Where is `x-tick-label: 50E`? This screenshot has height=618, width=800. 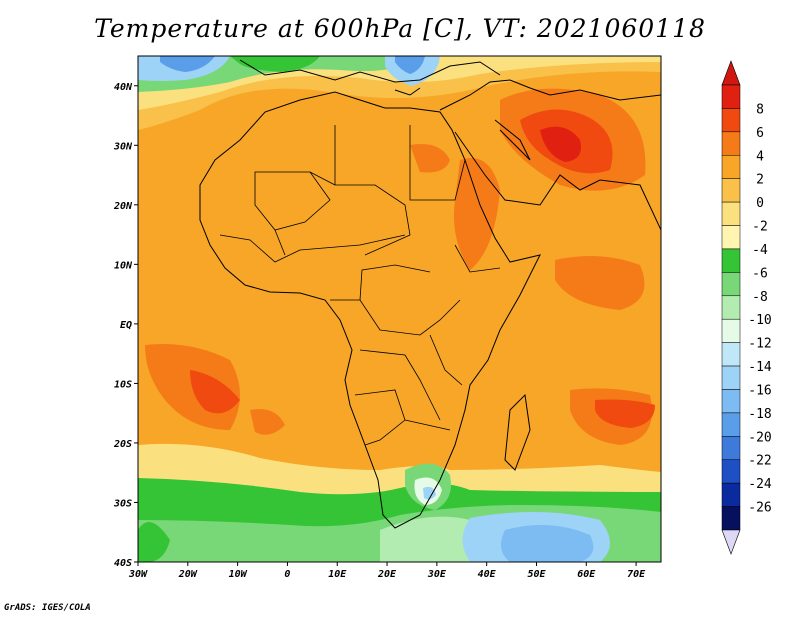
x-tick-label: 50E is located at coordinates (536, 574).